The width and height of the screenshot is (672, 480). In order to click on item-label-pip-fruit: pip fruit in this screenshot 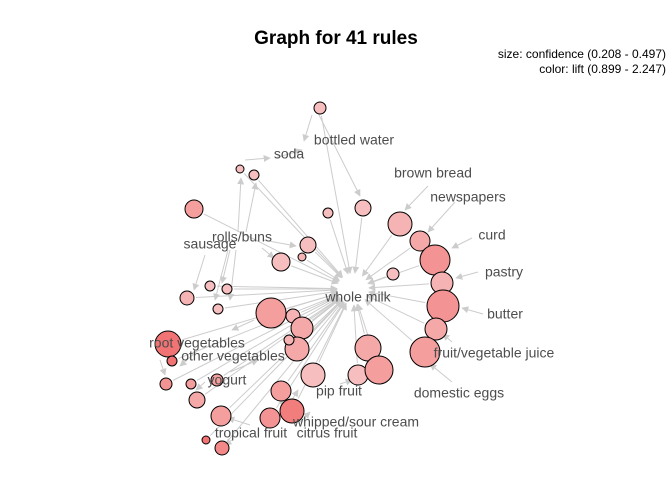, I will do `click(339, 391)`.